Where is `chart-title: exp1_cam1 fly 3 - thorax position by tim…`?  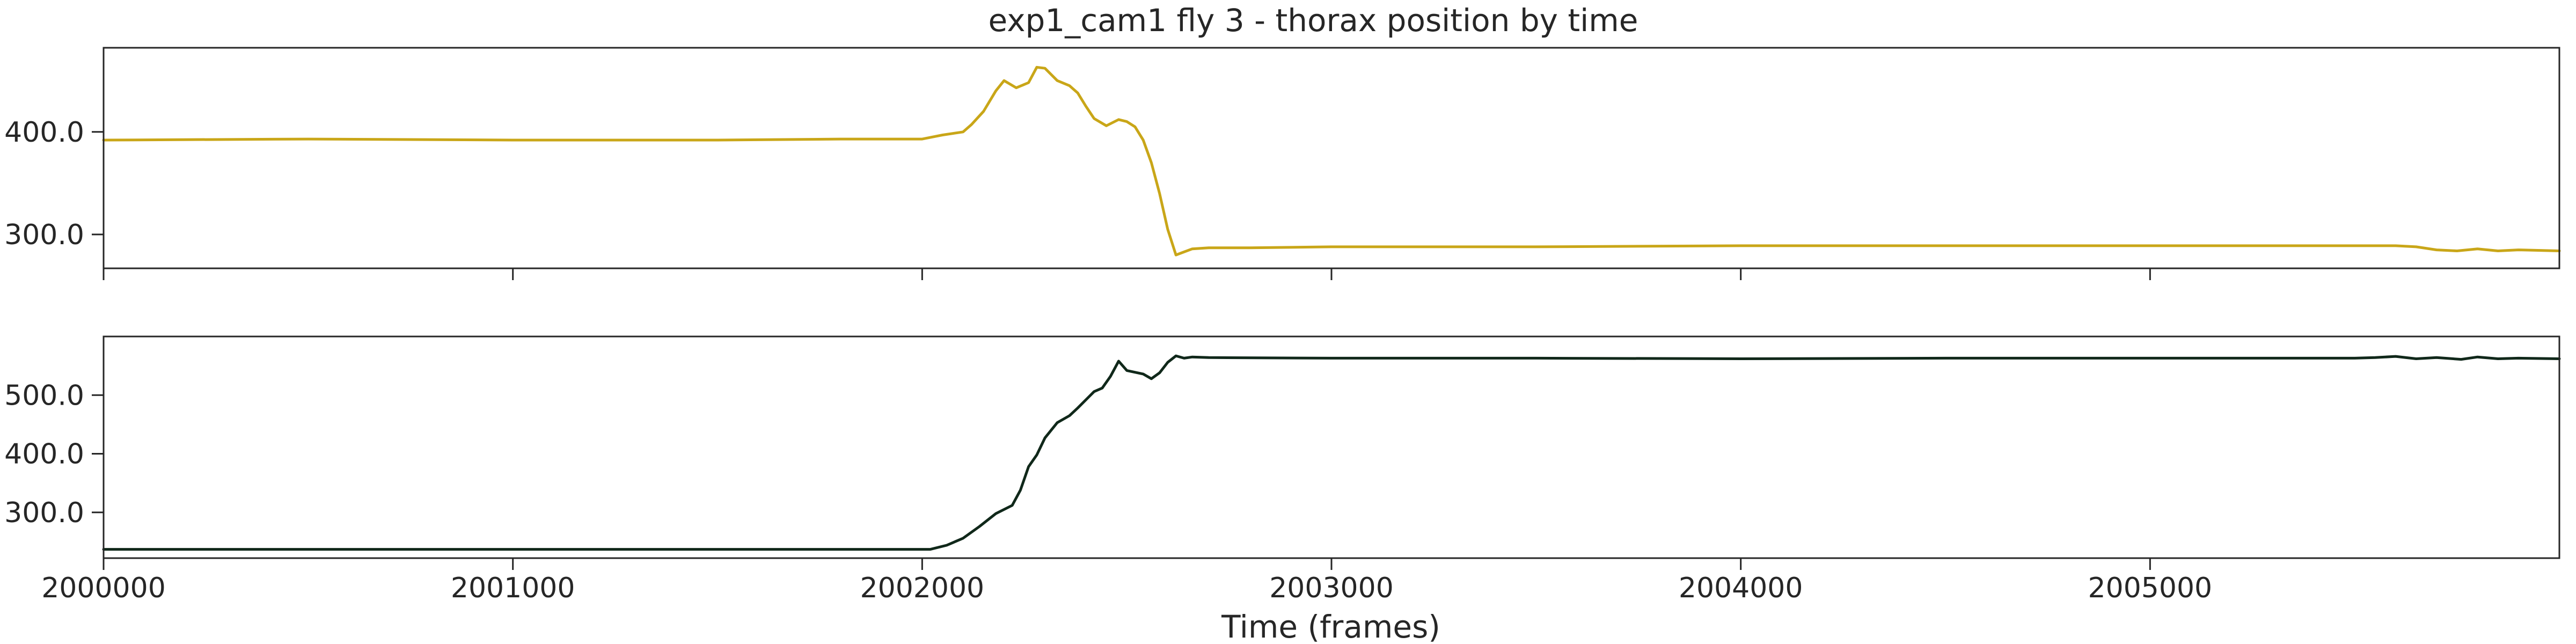
chart-title: exp1_cam1 fly 3 - thorax position by tim… is located at coordinates (1313, 20).